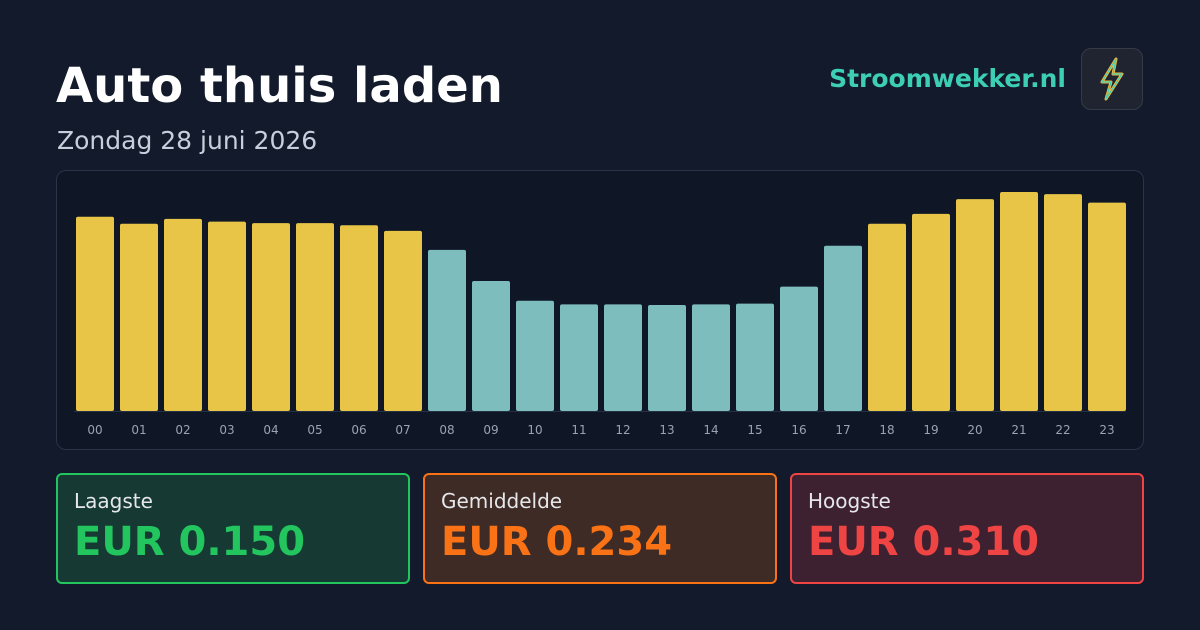 Image resolution: width=1200 pixels, height=630 pixels. Describe the element at coordinates (798, 430) in the screenshot. I see `x-tick-label: 16` at that location.